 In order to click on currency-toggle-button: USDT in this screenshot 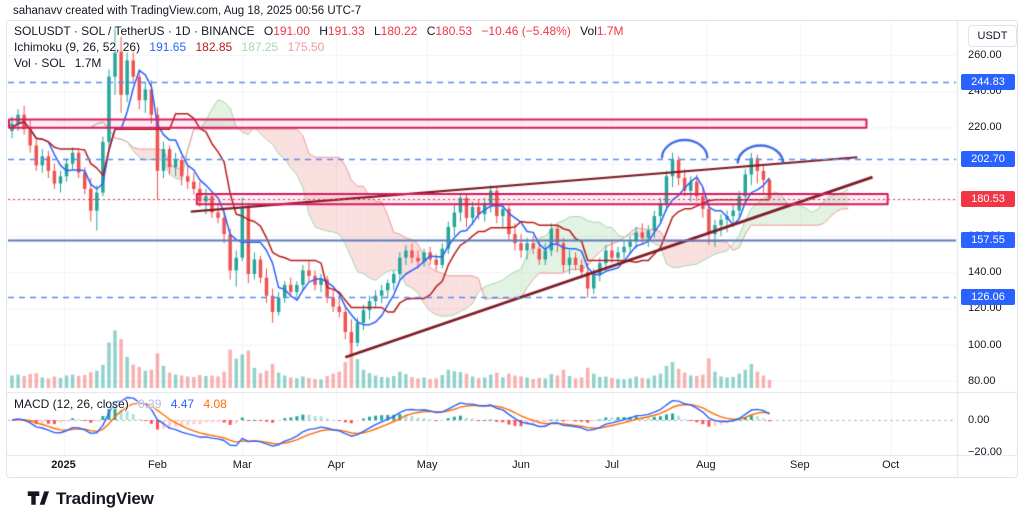, I will do `click(992, 36)`.